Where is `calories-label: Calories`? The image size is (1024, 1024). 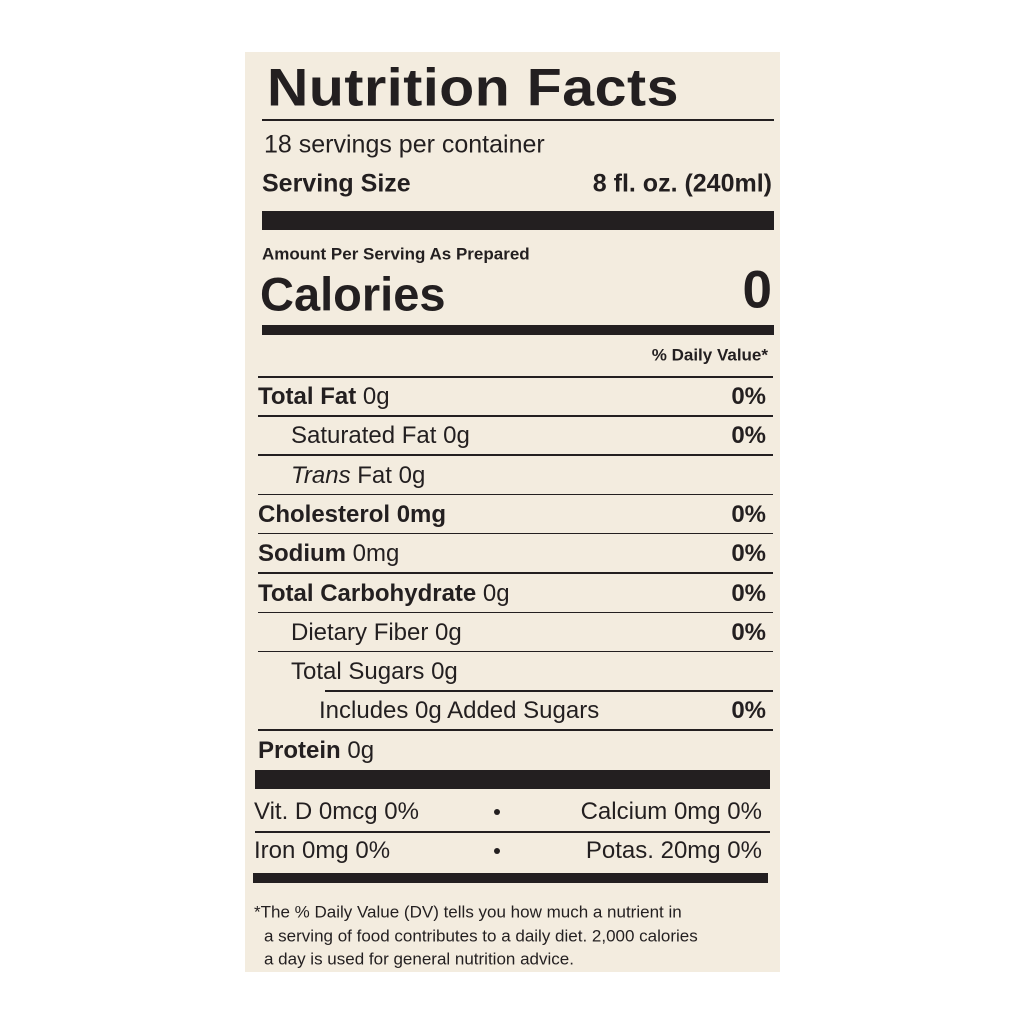
calories-label: Calories is located at coordinates (353, 294).